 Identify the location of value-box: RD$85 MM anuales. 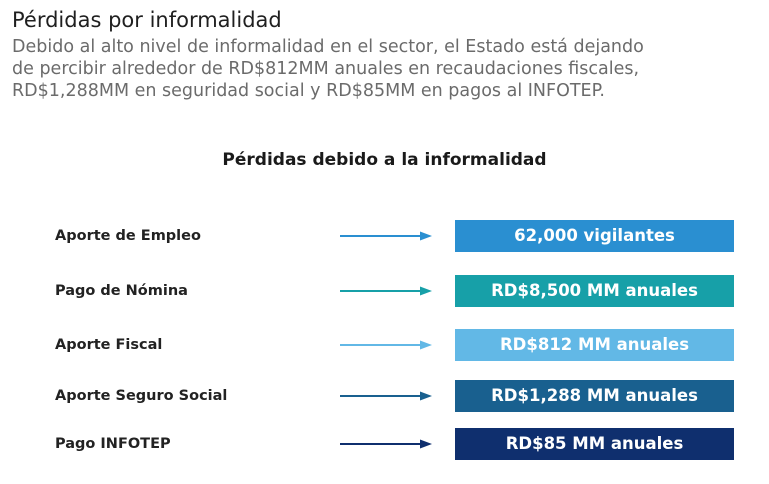
(594, 444).